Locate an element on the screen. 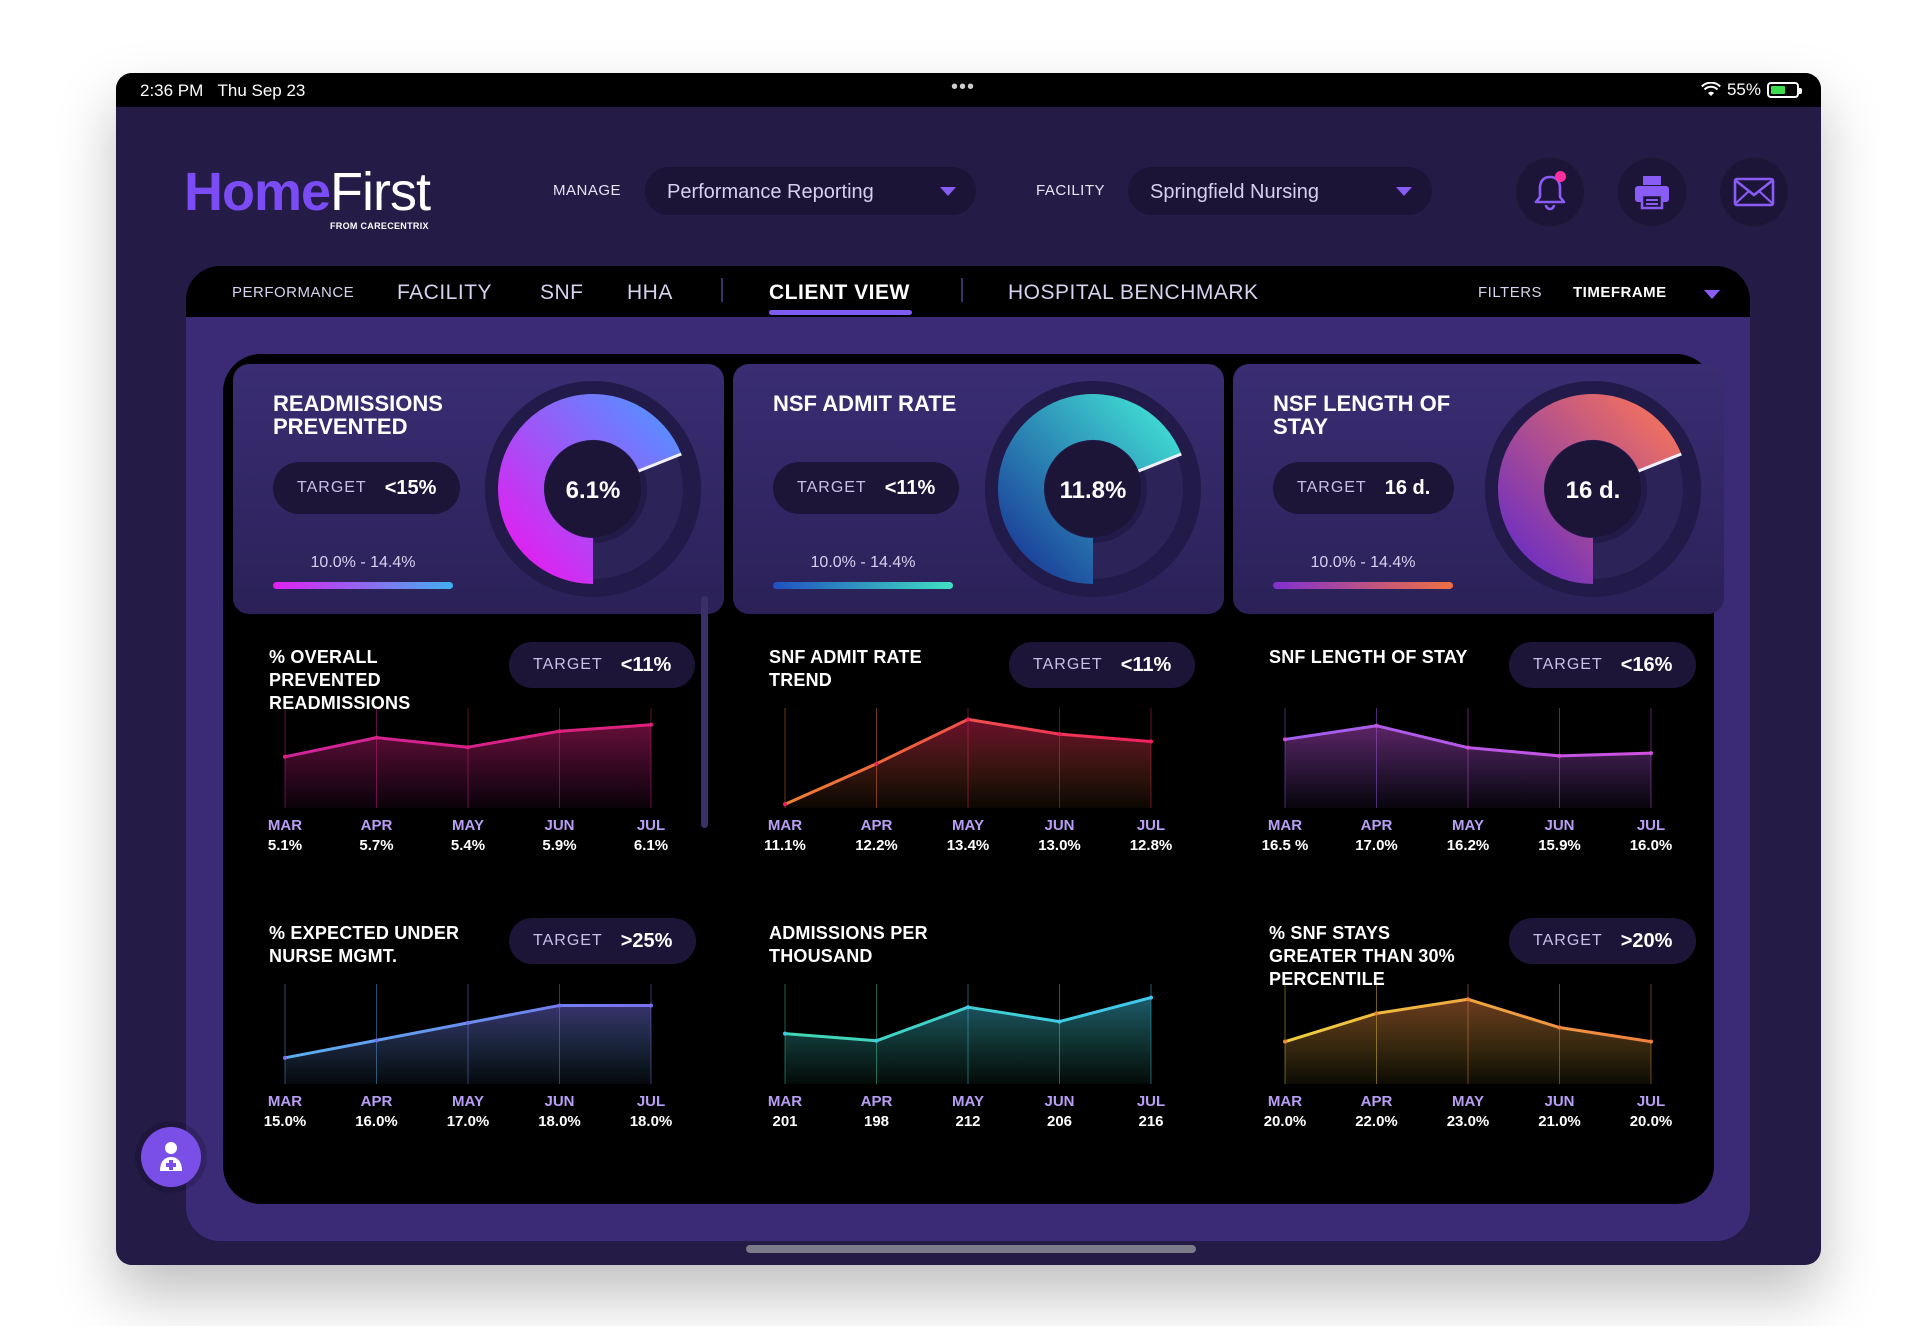 The width and height of the screenshot is (1920, 1326). manage-label: MANAGE is located at coordinates (587, 190).